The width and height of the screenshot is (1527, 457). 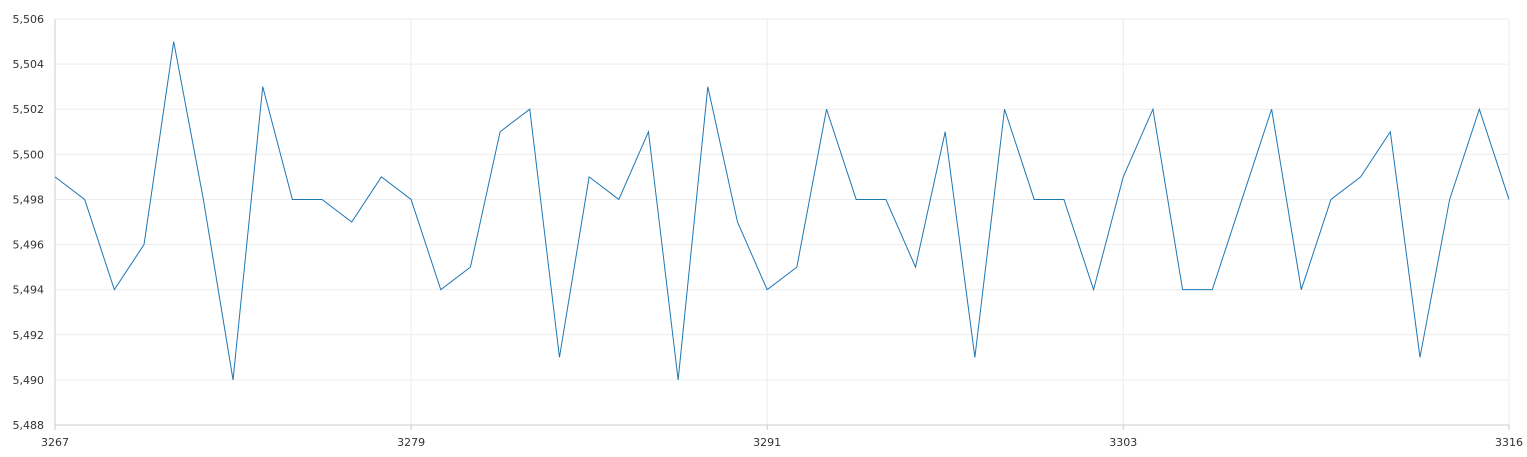 I want to click on x-tick-label: 3303, so click(x=1123, y=442).